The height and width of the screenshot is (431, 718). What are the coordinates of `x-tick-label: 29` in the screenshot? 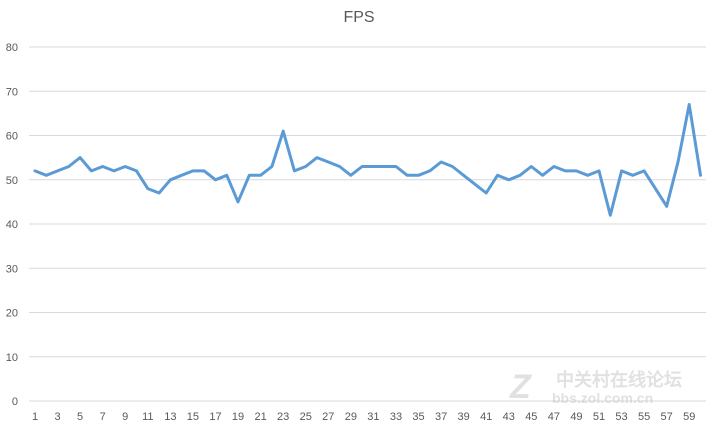 It's located at (351, 417).